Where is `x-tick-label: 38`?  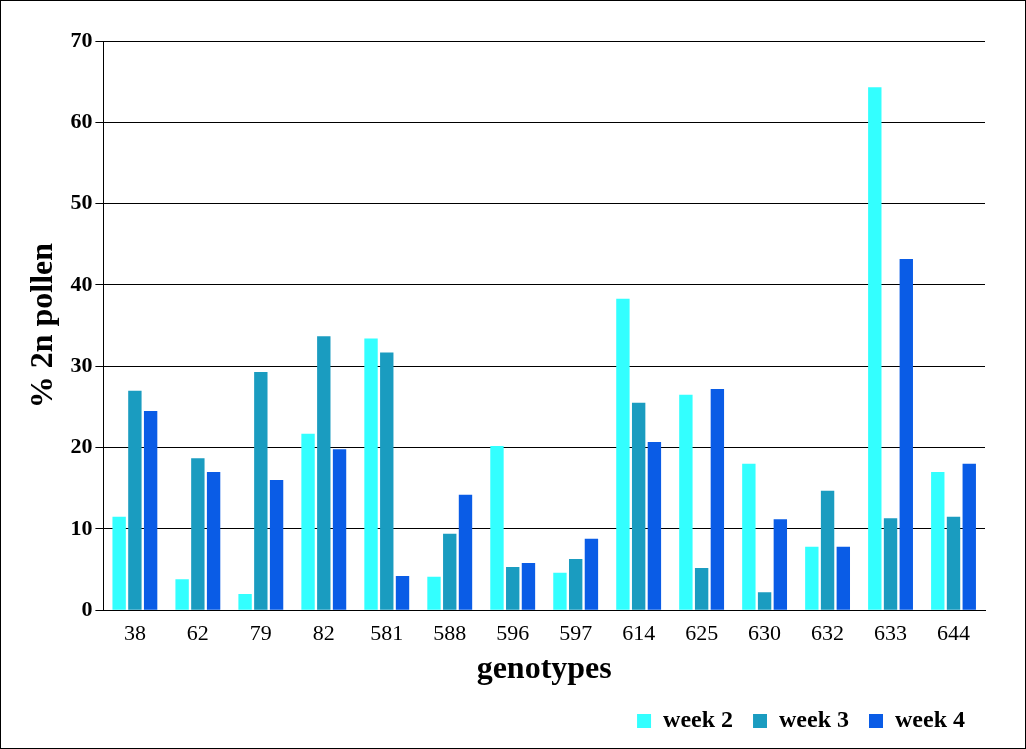 x-tick-label: 38 is located at coordinates (134, 633).